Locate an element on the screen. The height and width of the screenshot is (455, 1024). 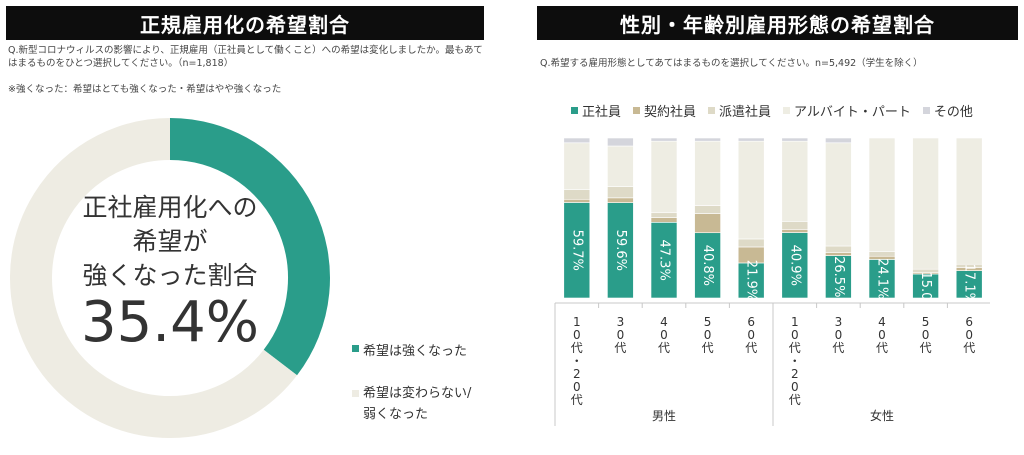
bar-legend-label: 正社員 is located at coordinates (602, 112).